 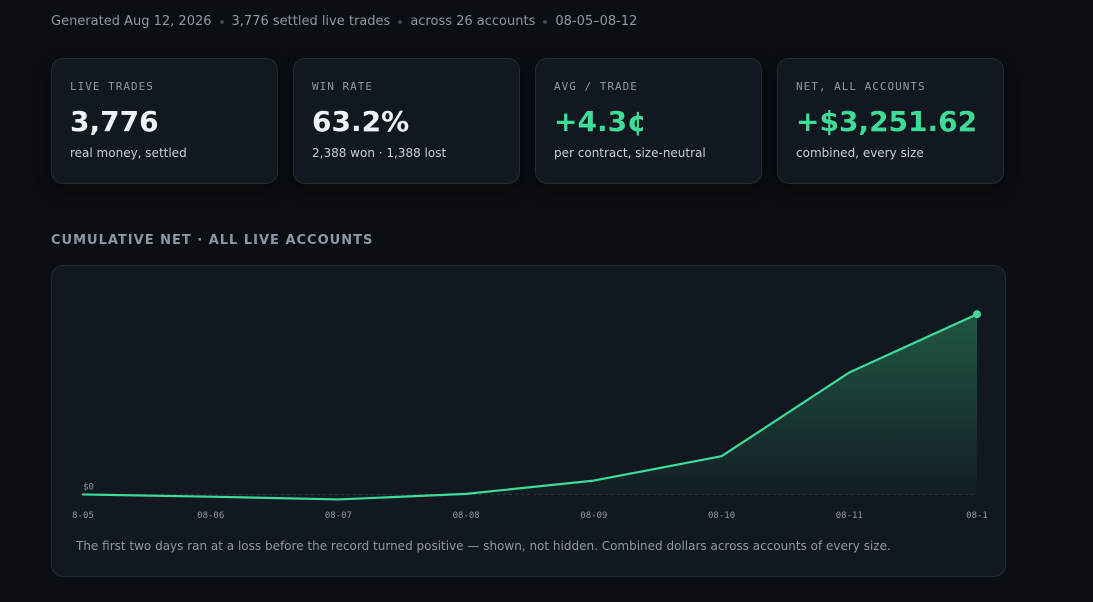 I want to click on card-label: AVG / TRADE, so click(x=596, y=86).